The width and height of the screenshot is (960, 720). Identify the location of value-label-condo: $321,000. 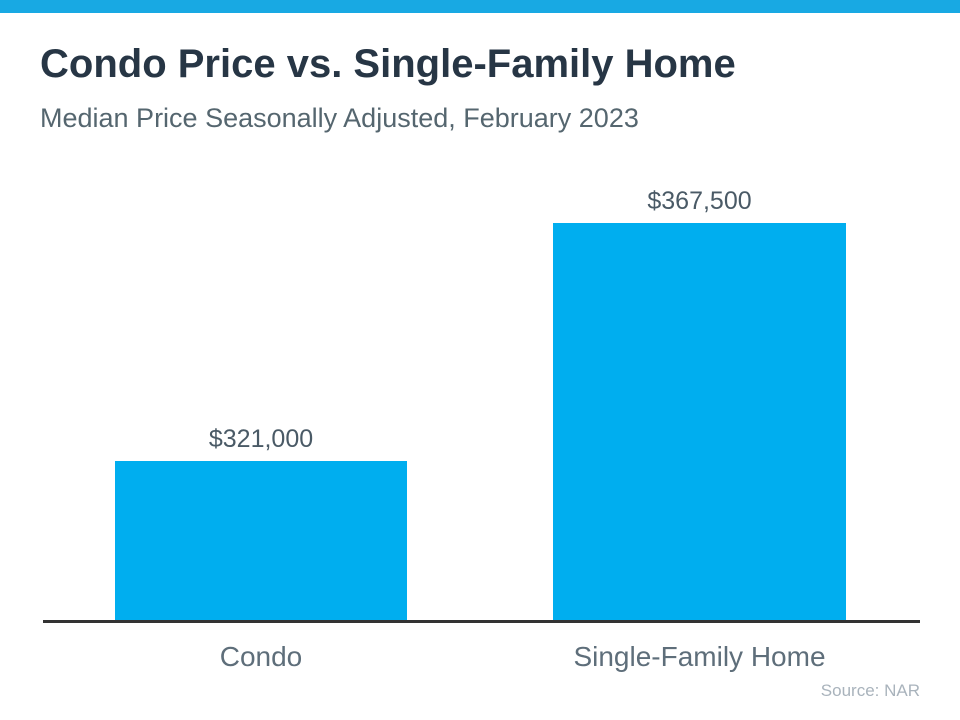
(261, 438).